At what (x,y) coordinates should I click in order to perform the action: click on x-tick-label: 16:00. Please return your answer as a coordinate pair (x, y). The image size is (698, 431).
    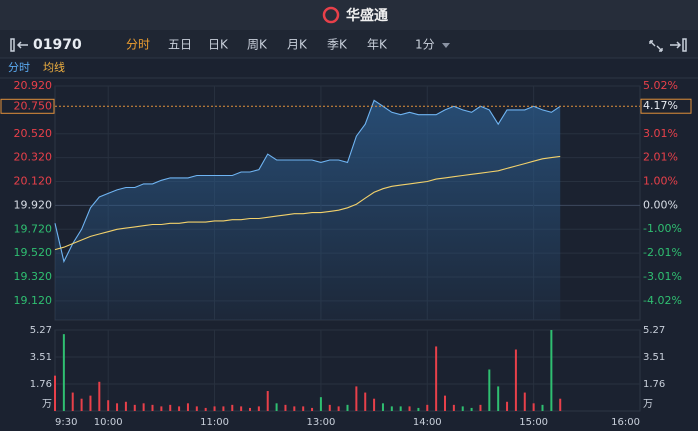
    Looking at the image, I should click on (625, 422).